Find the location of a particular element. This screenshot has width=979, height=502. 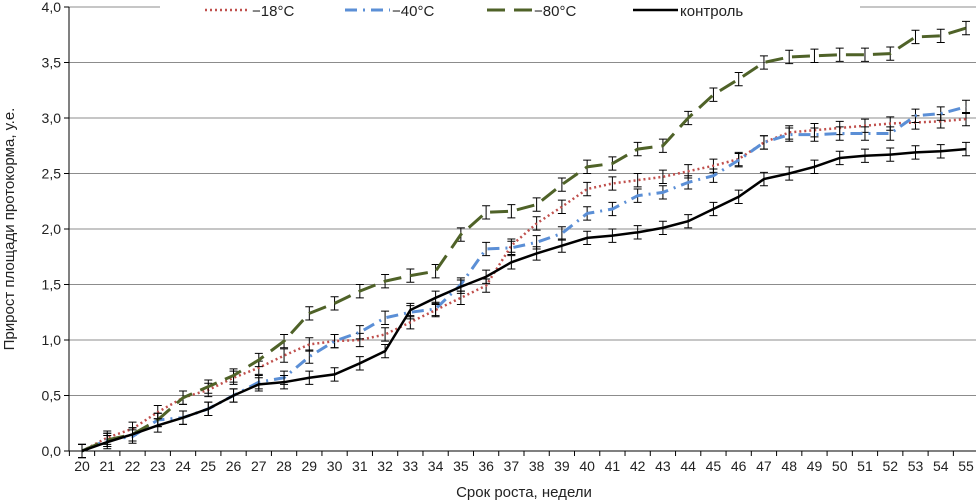

x-tick-label: 53 is located at coordinates (916, 466).